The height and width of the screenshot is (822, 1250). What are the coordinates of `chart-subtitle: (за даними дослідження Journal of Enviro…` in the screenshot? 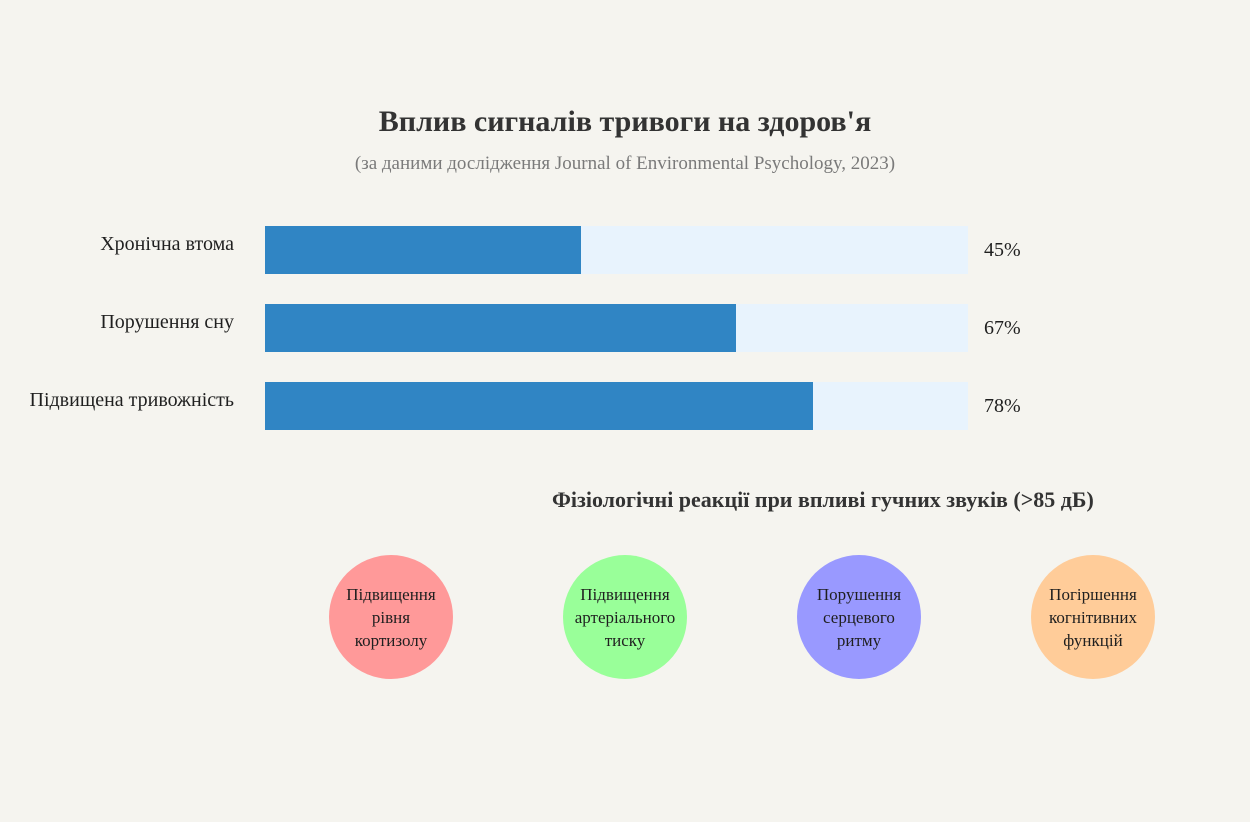 It's located at (625, 163).